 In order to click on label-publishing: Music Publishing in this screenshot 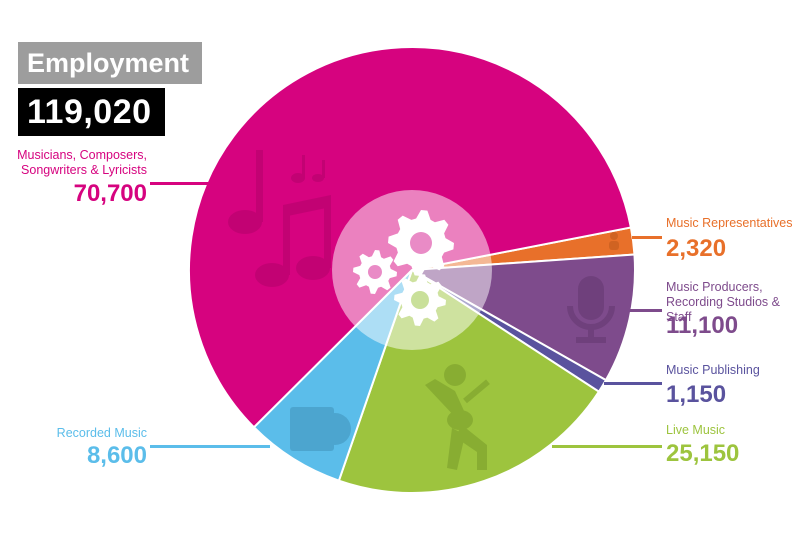, I will do `click(713, 370)`.